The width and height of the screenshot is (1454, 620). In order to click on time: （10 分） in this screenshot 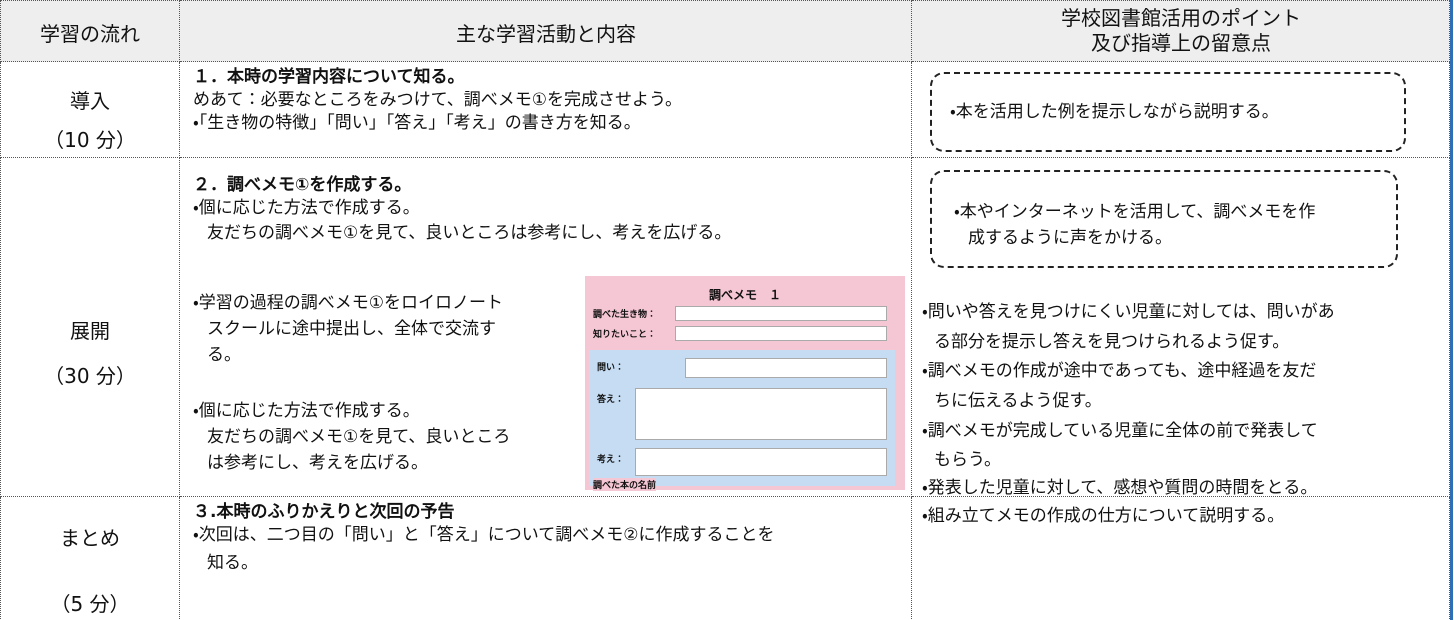, I will do `click(90, 140)`.